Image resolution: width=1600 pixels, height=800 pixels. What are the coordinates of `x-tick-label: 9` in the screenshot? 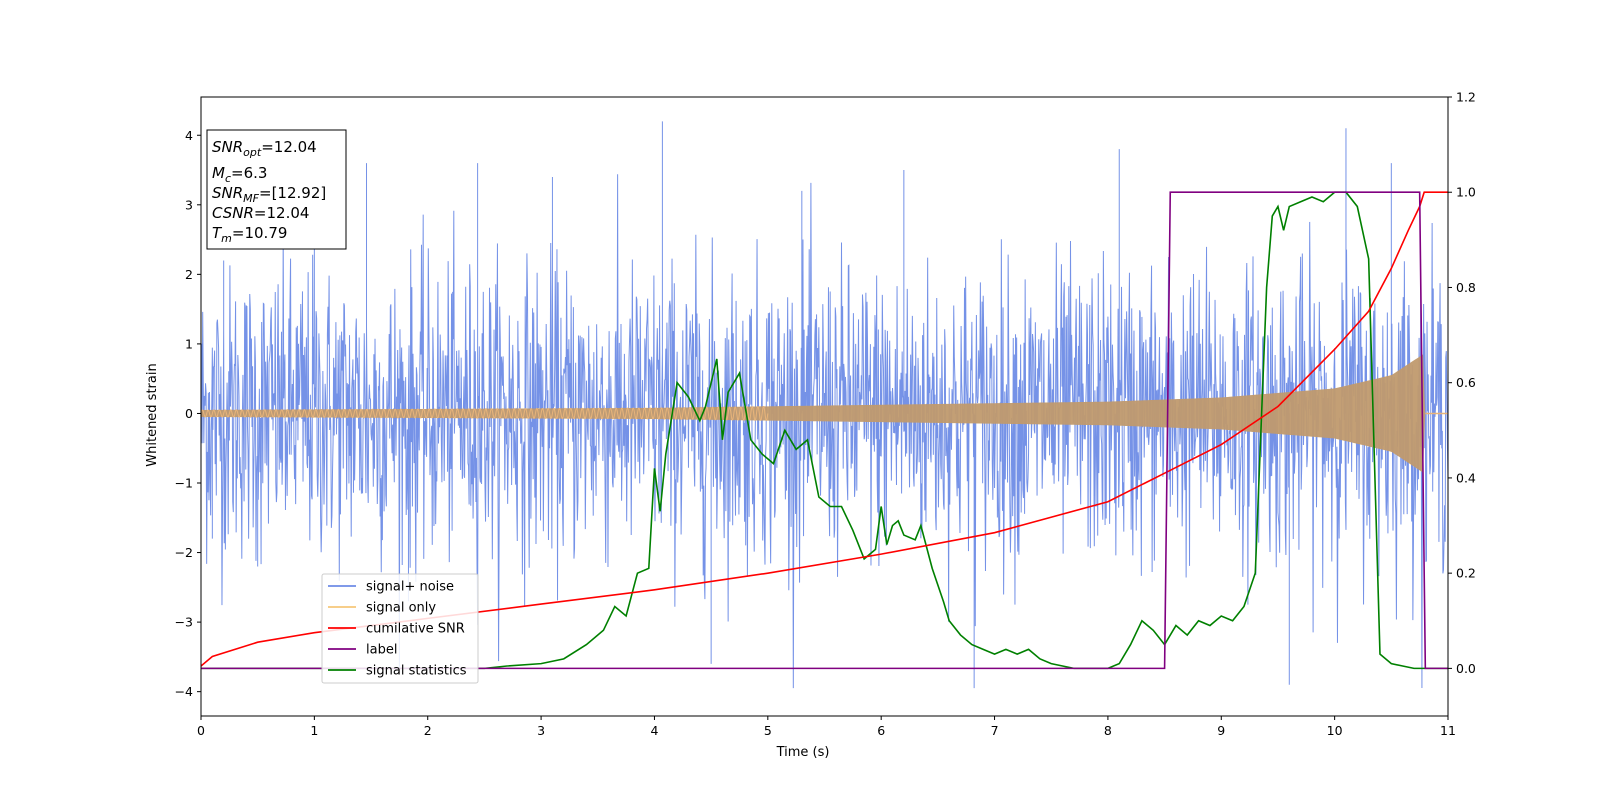 It's located at (1221, 730).